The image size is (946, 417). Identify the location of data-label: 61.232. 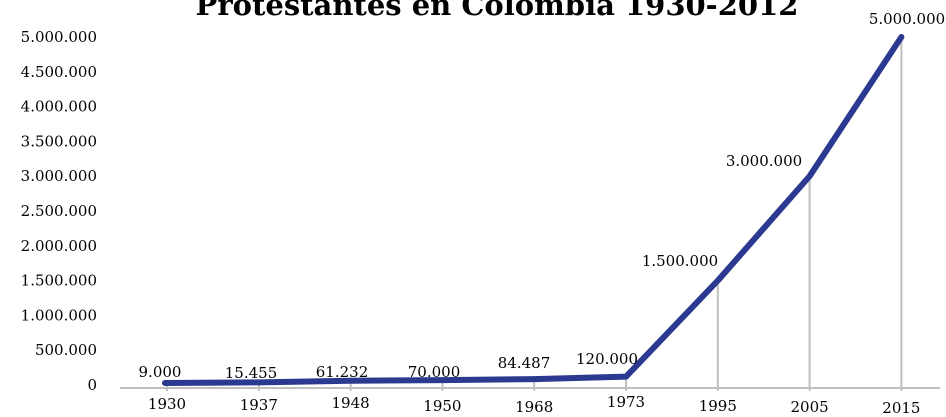
(342, 372).